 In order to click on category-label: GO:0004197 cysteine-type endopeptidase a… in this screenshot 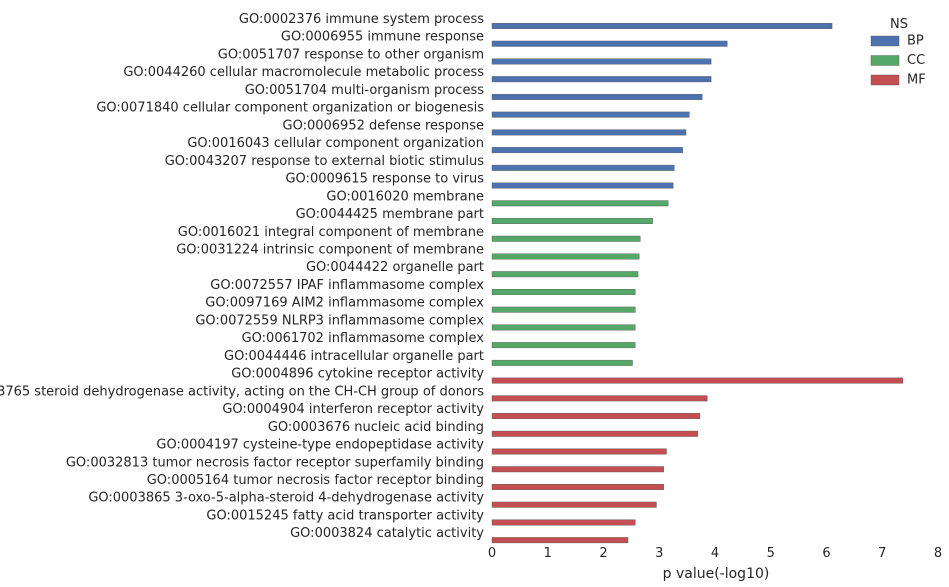, I will do `click(320, 445)`.